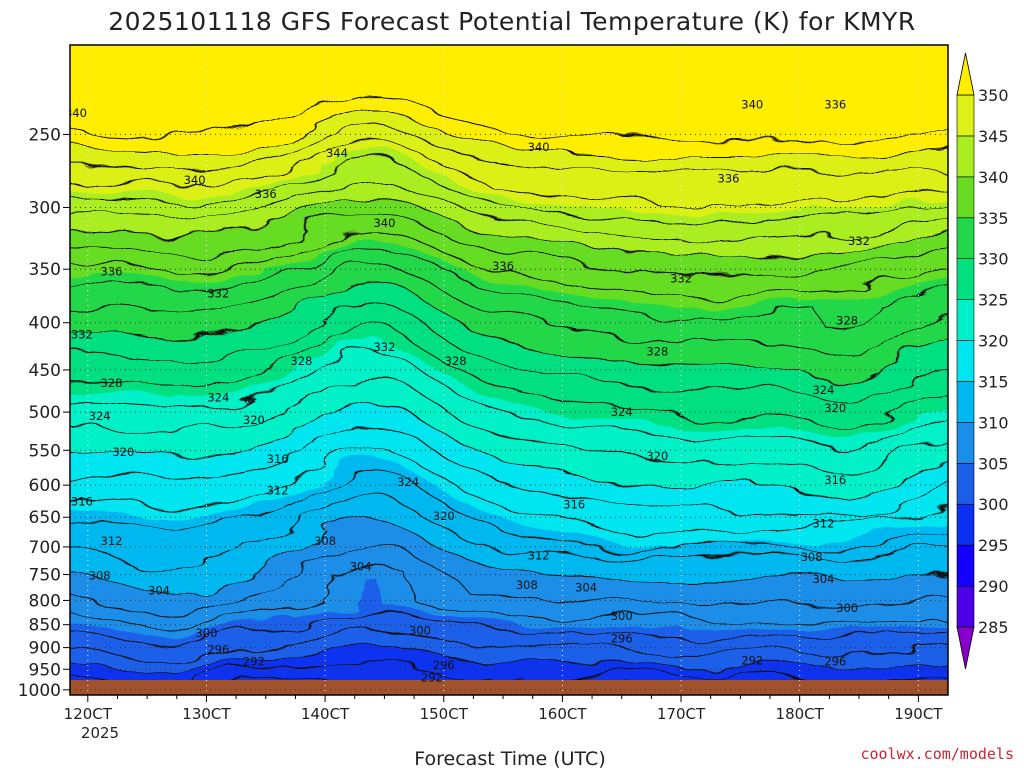 The image size is (1024, 768). Describe the element at coordinates (993, 177) in the screenshot. I see `colorbar-label: 340` at that location.